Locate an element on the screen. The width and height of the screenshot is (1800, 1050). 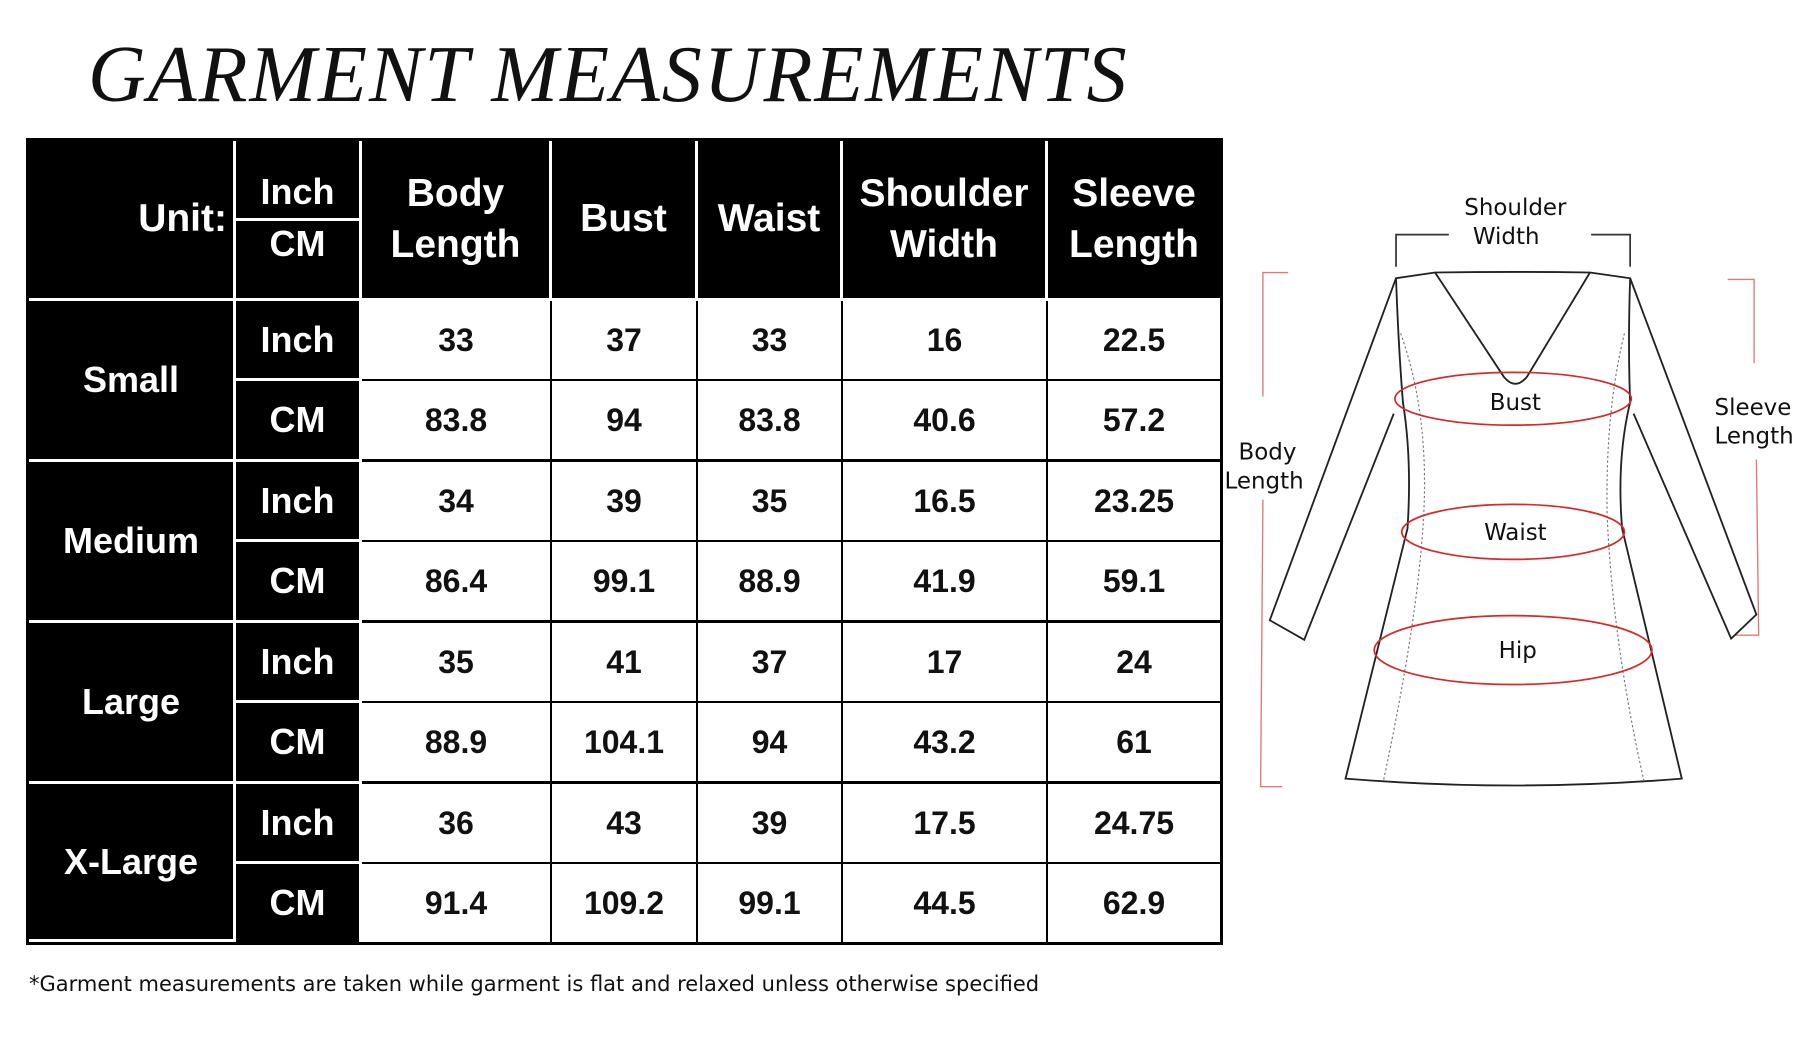
cell-waist: 94 is located at coordinates (770, 743).